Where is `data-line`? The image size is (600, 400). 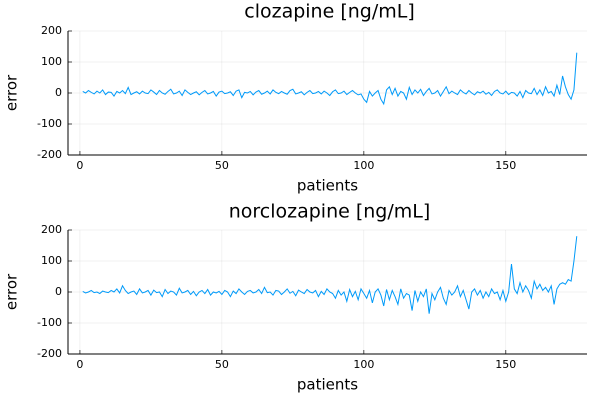 data-line is located at coordinates (330, 79).